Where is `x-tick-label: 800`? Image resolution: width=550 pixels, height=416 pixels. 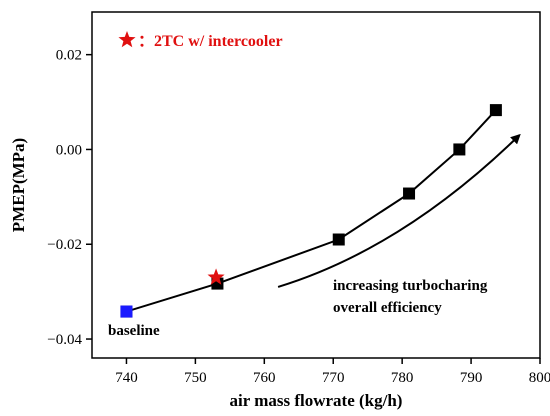
x-tick-label: 800 is located at coordinates (539, 378).